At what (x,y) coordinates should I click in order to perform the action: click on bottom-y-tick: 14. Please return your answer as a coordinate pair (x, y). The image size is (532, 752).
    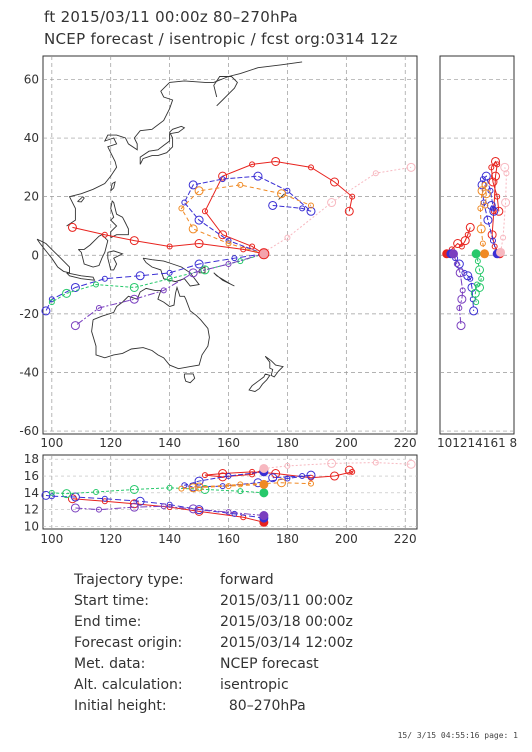
    Looking at the image, I should click on (31, 493).